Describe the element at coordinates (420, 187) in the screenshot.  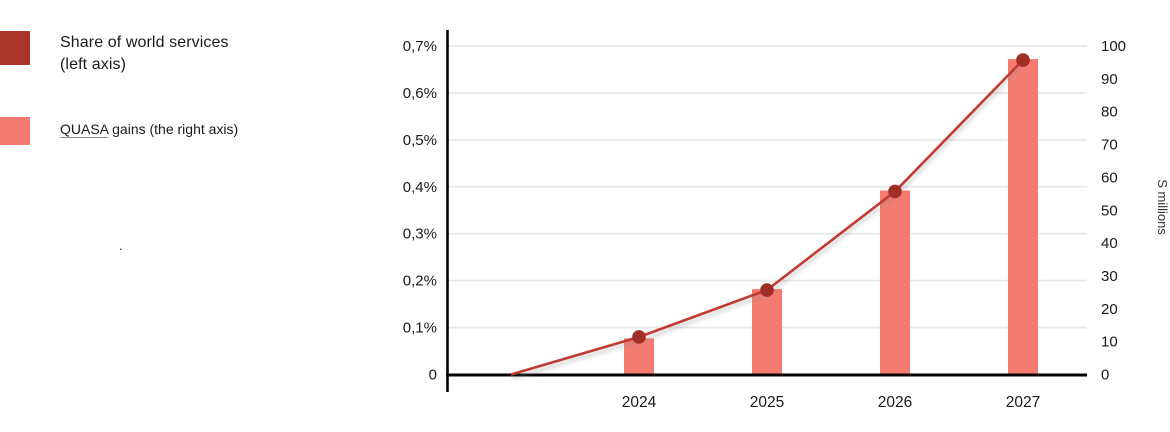
I see `left-axis-tick-label: 0,4%` at that location.